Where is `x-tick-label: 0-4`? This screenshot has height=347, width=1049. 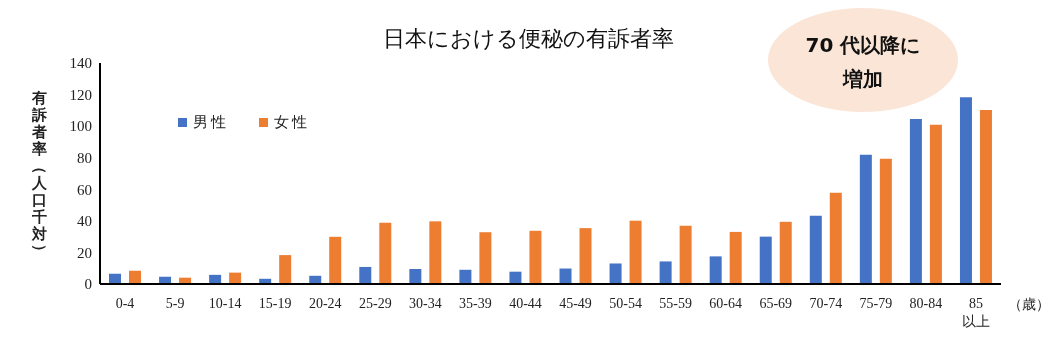 x-tick-label: 0-4 is located at coordinates (125, 303).